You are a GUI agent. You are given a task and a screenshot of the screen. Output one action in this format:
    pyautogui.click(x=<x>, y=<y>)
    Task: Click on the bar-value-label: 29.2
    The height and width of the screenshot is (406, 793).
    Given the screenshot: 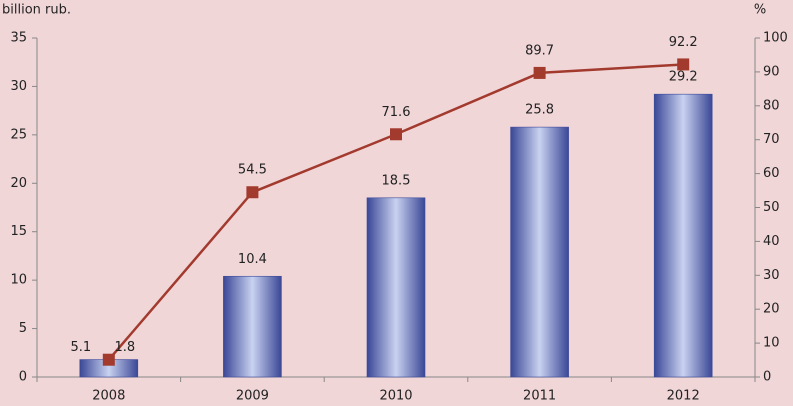 What is the action you would take?
    pyautogui.click(x=683, y=77)
    